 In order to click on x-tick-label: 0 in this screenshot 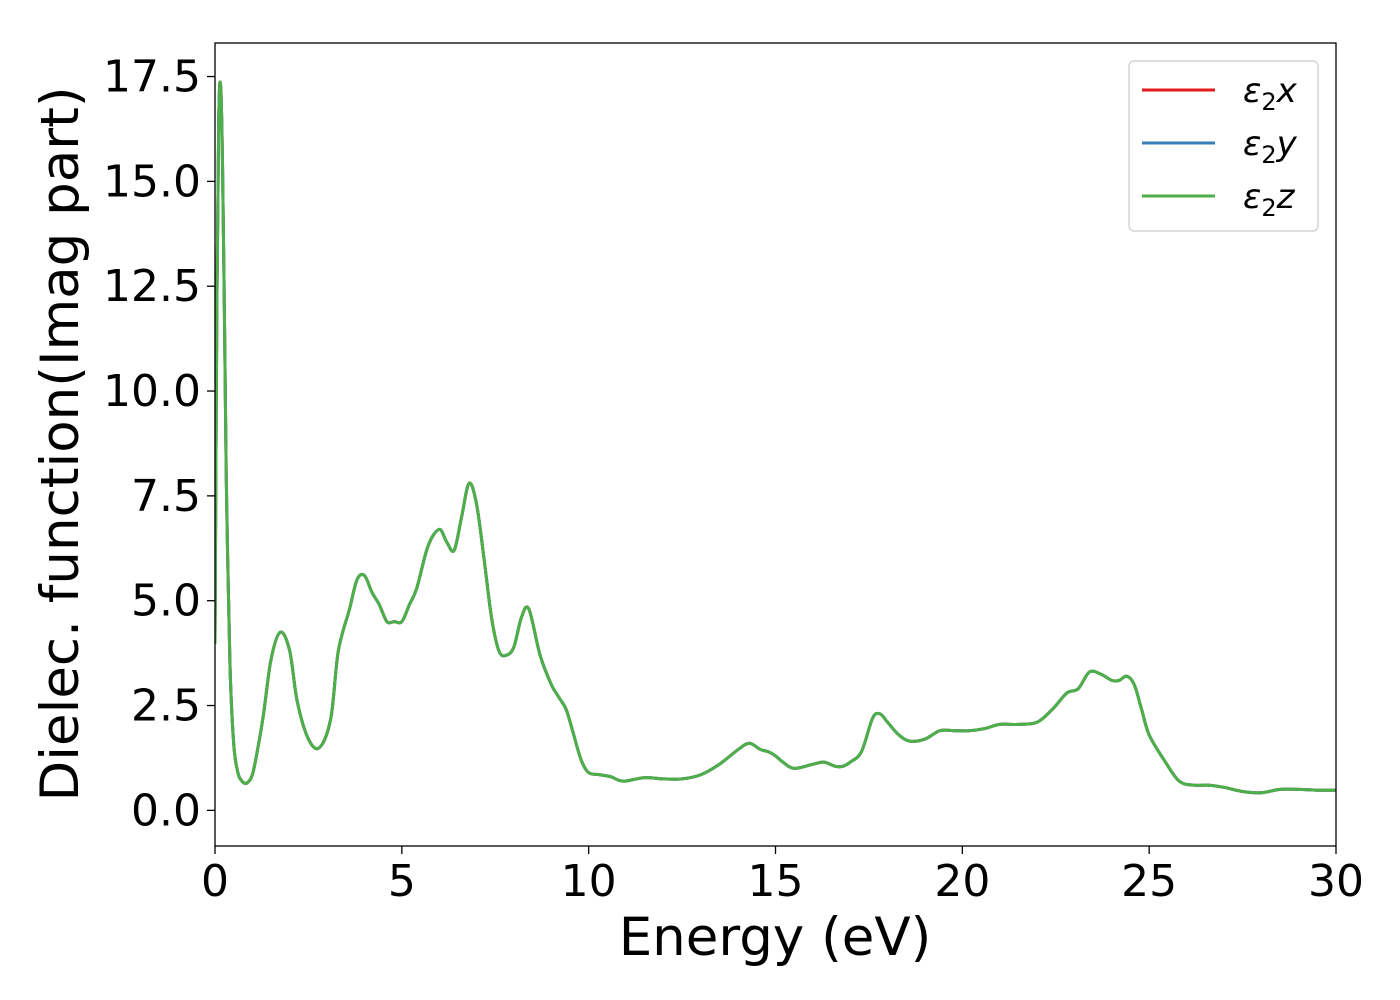, I will do `click(215, 881)`.